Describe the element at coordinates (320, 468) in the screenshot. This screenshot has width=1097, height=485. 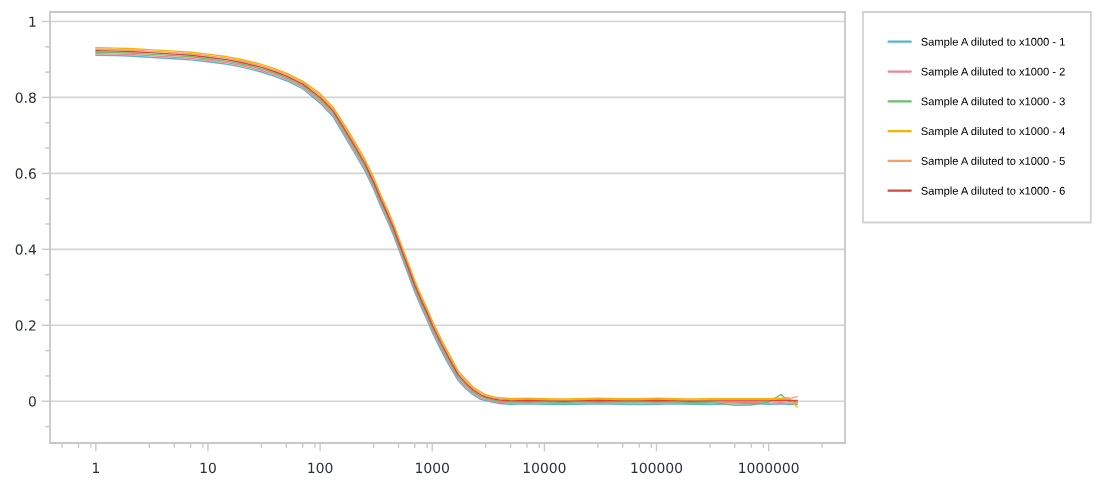
I see `x-tick-label: 100` at that location.